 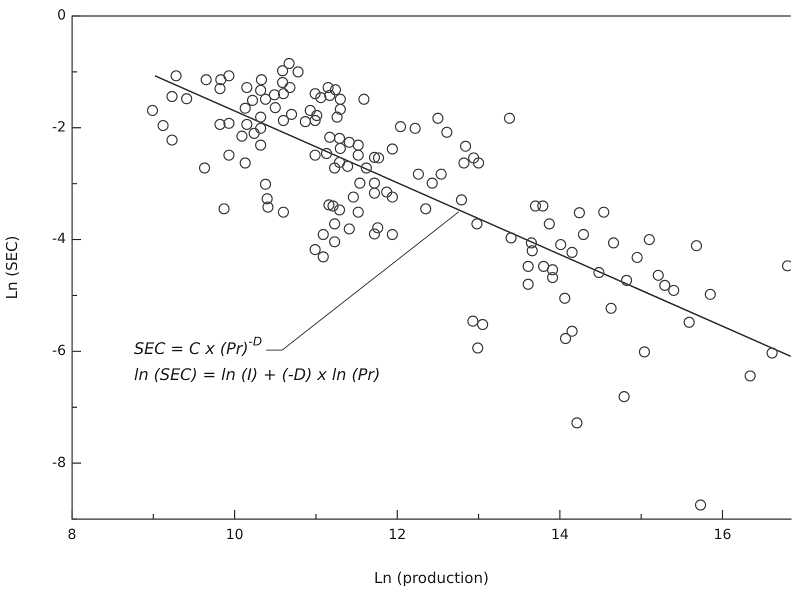 I want to click on annotation: ln (SEC) = ln (I) + (-D) x ln (Pr), so click(x=257, y=374).